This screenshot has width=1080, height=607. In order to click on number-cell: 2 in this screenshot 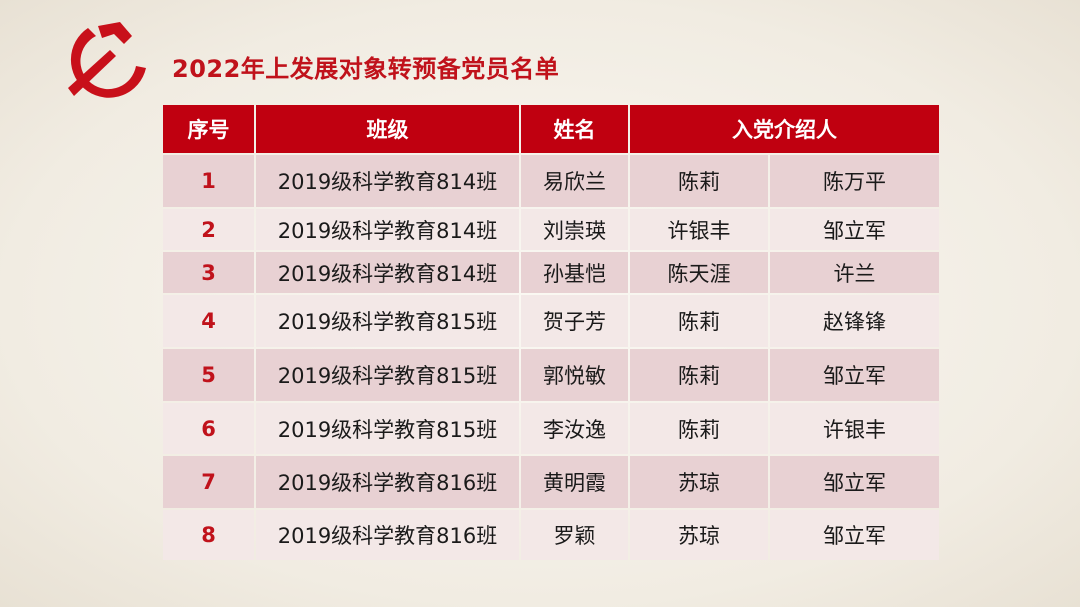, I will do `click(208, 229)`.